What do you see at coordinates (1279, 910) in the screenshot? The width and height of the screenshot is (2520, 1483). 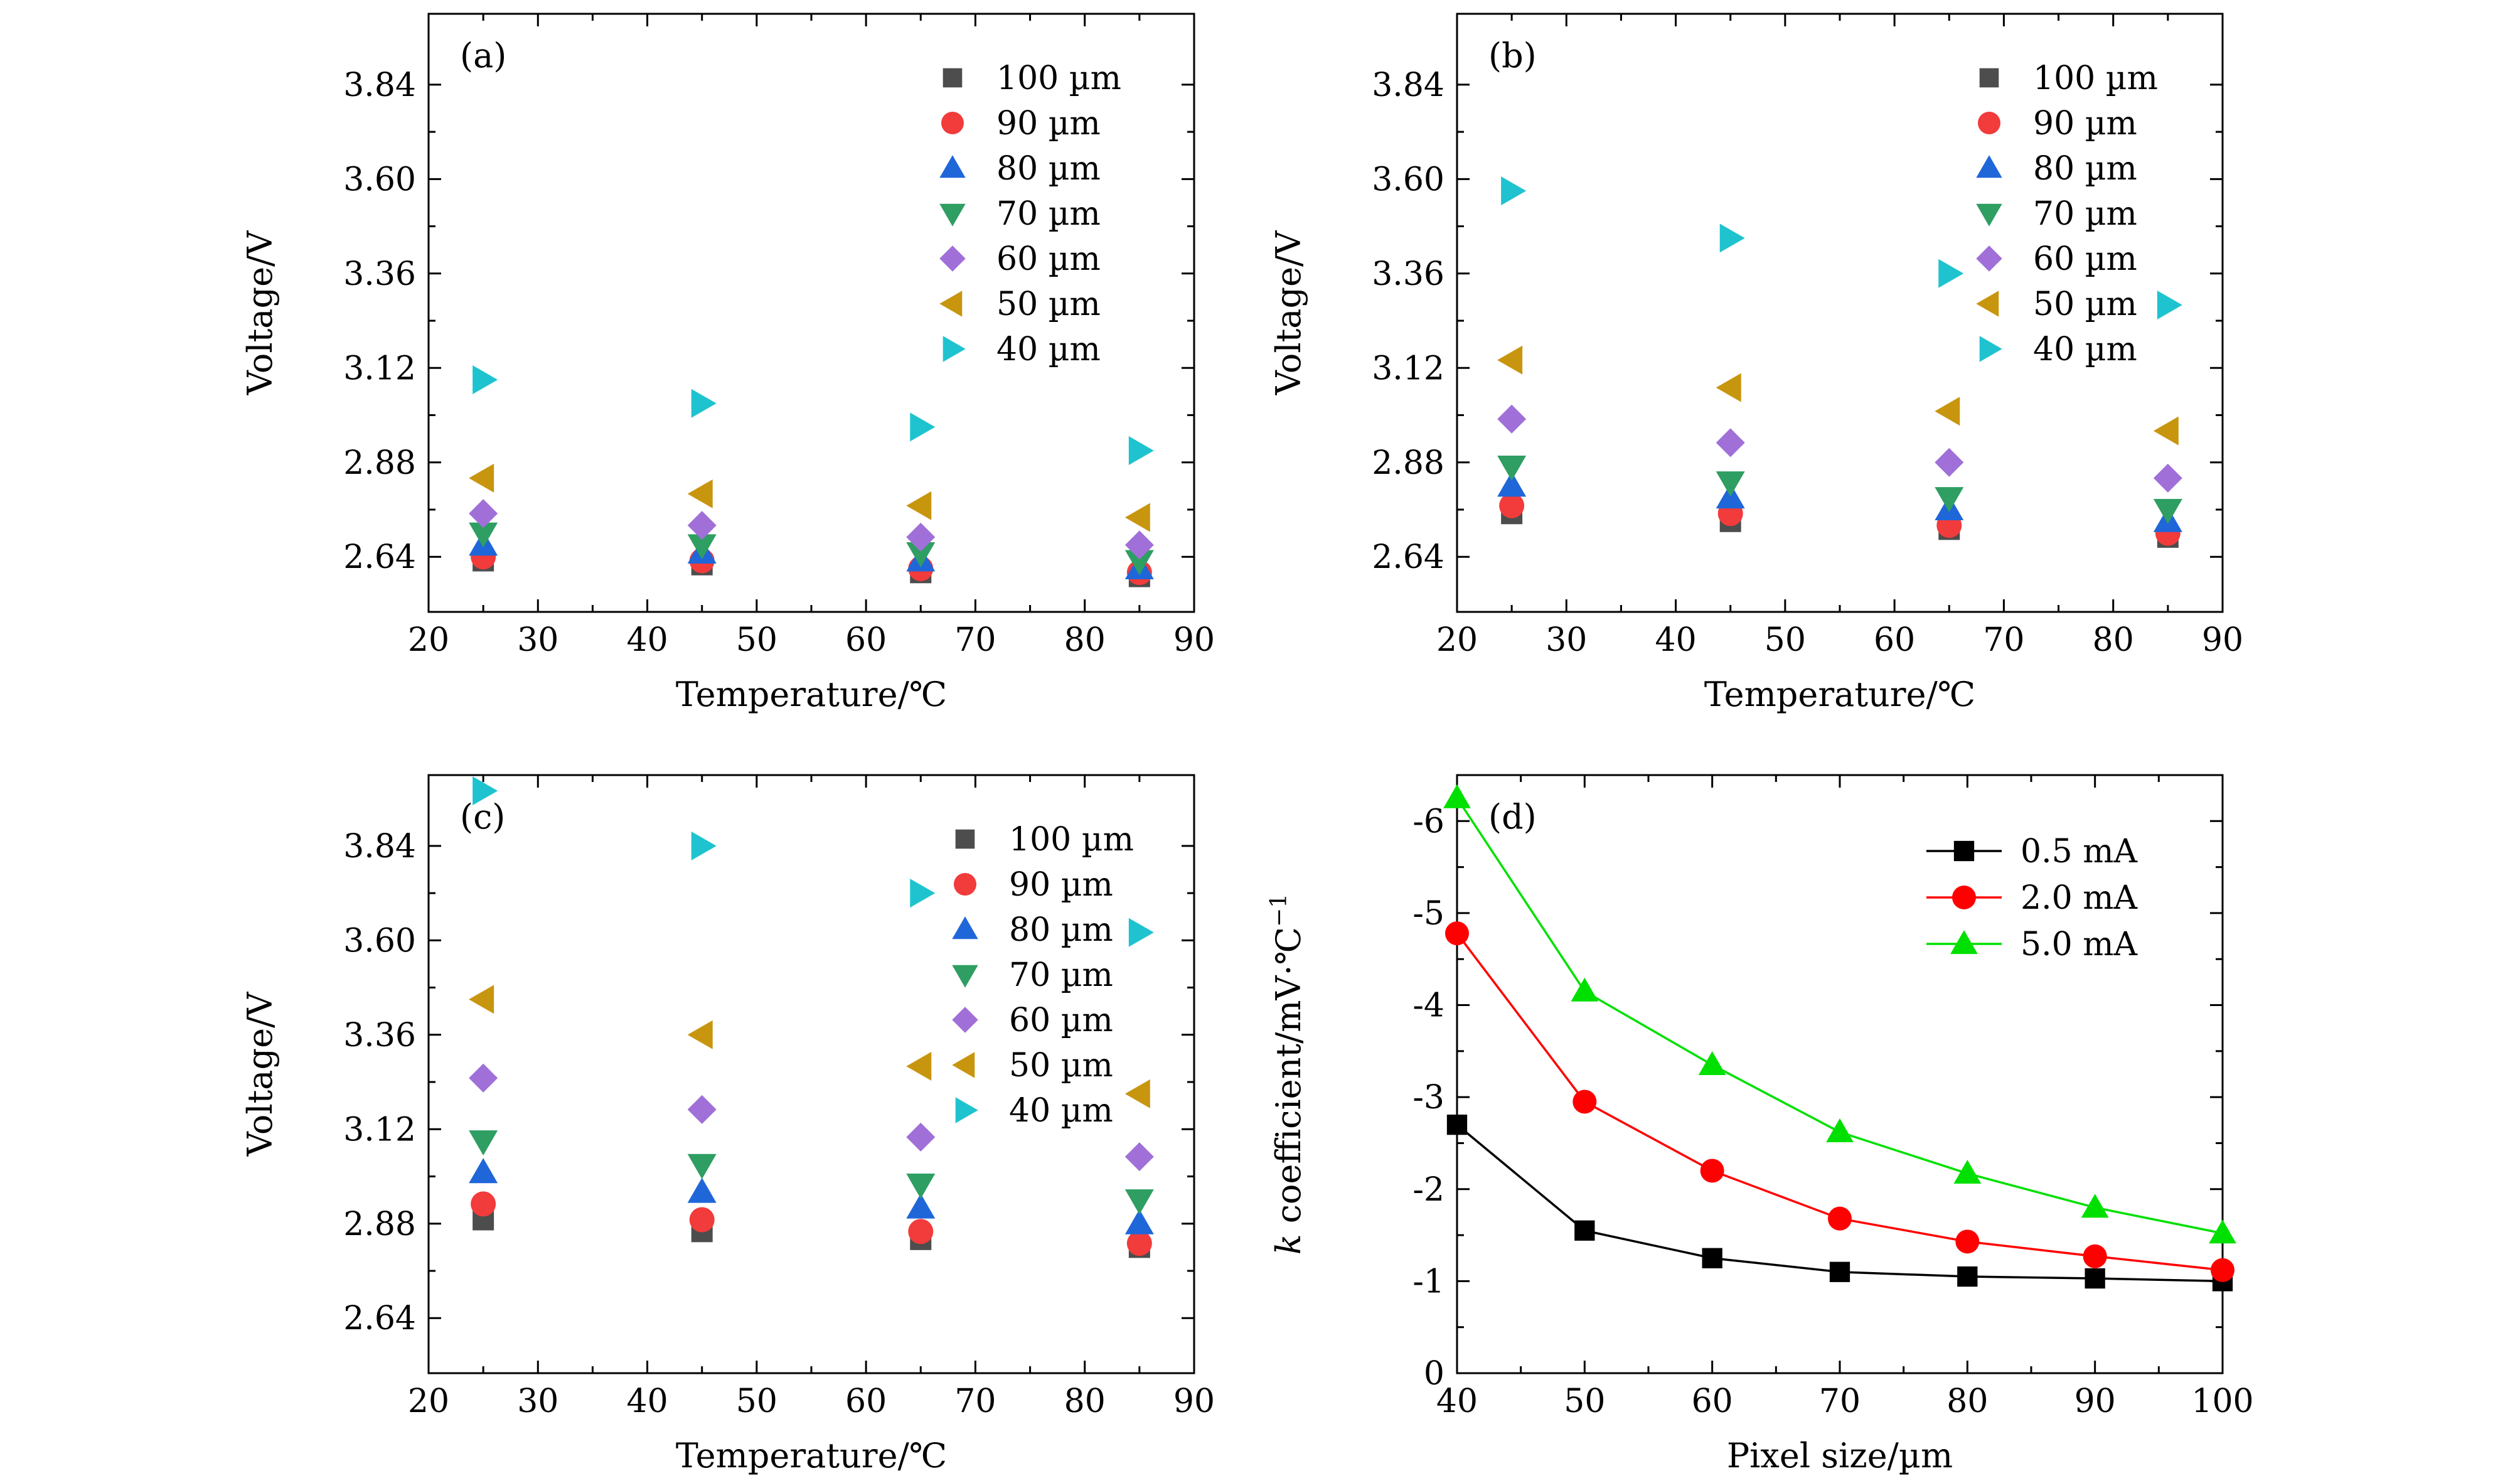 I see `y-axis-label-superscript: −1` at bounding box center [1279, 910].